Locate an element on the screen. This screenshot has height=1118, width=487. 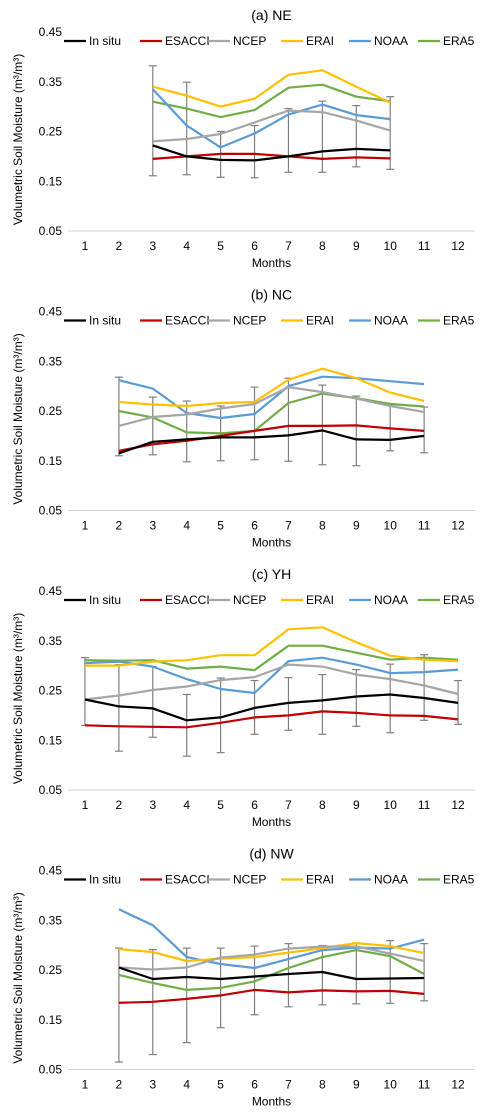
legend-label-insitu: In situ is located at coordinates (105, 880).